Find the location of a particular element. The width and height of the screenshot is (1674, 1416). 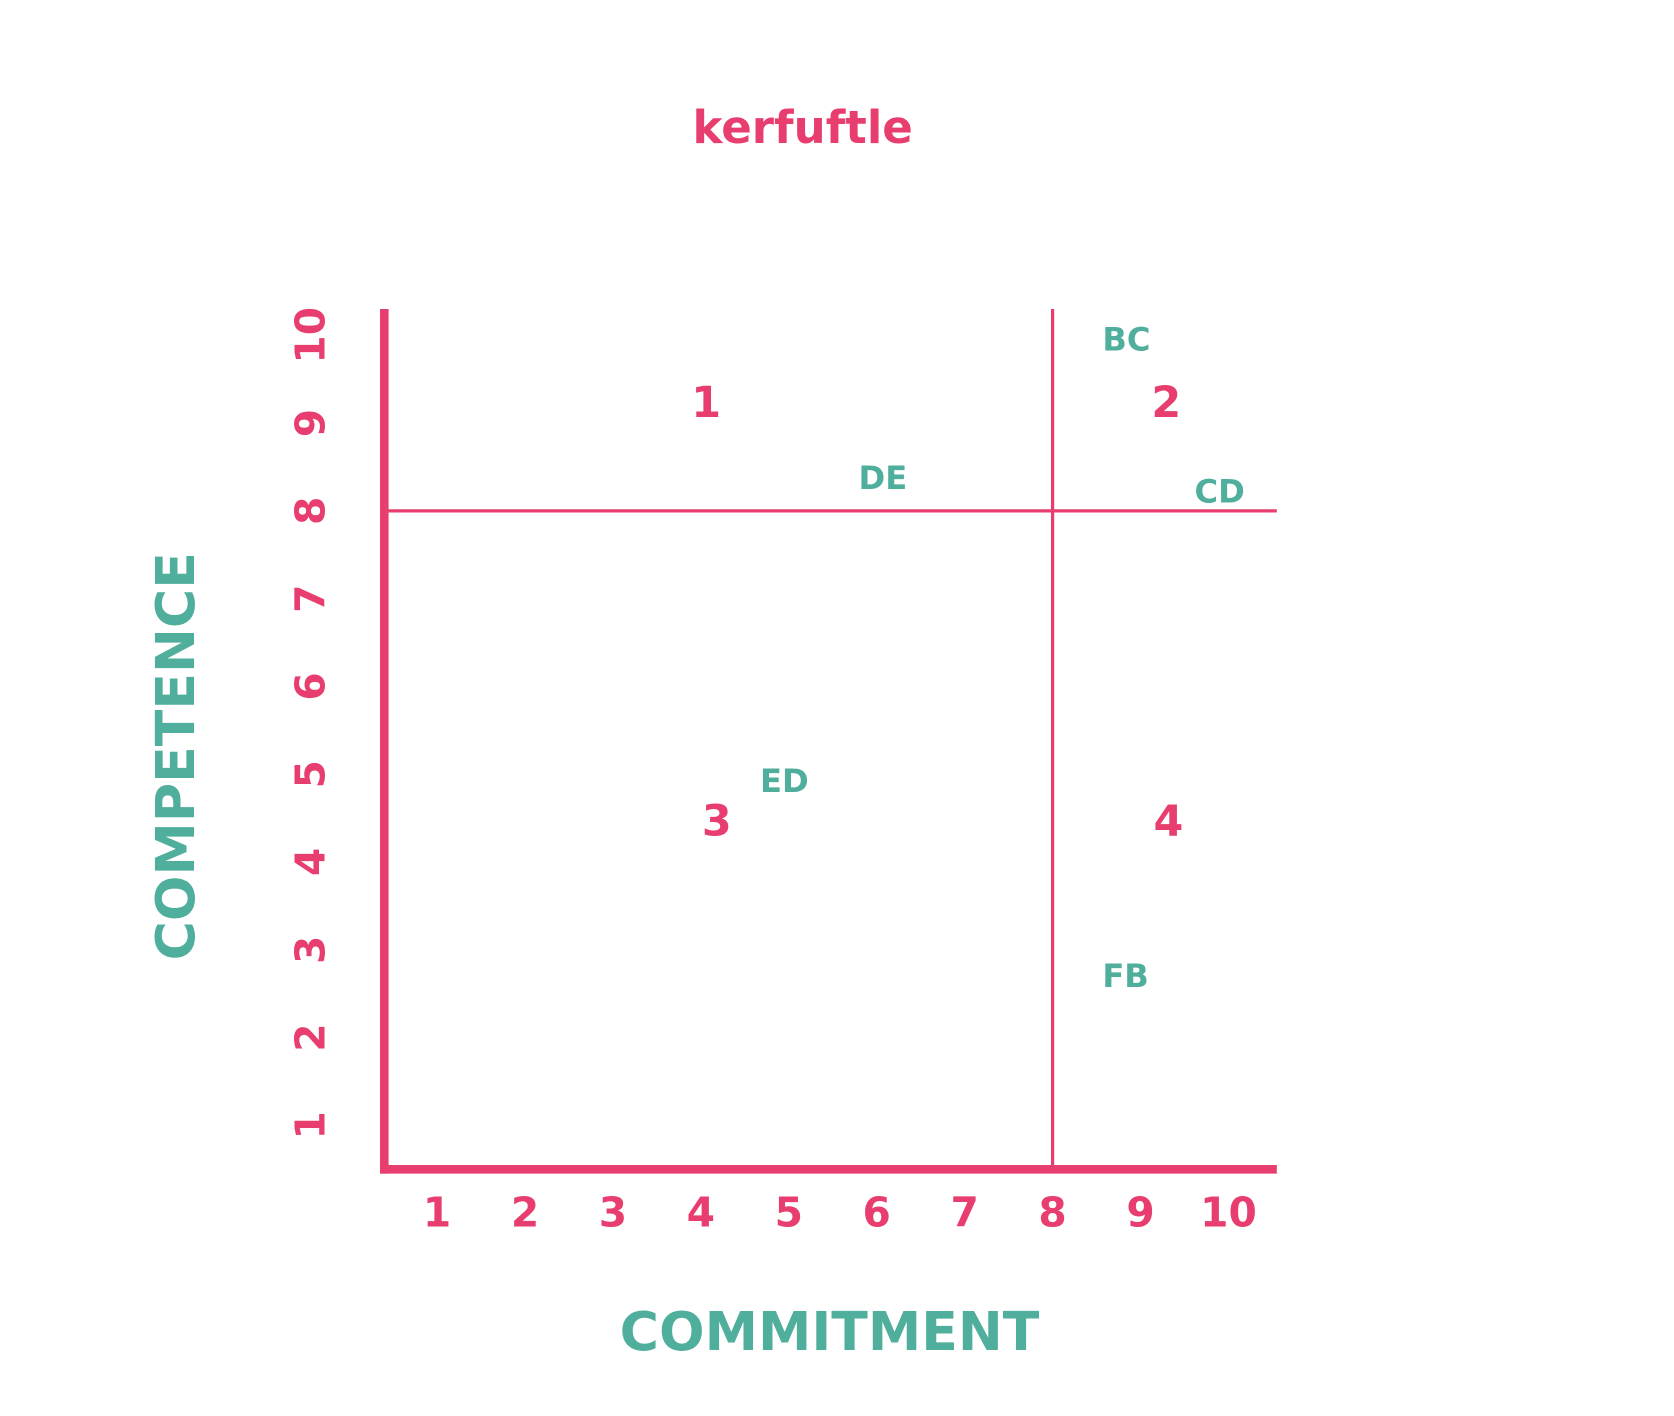

x-tick-label: 7 is located at coordinates (964, 1212).